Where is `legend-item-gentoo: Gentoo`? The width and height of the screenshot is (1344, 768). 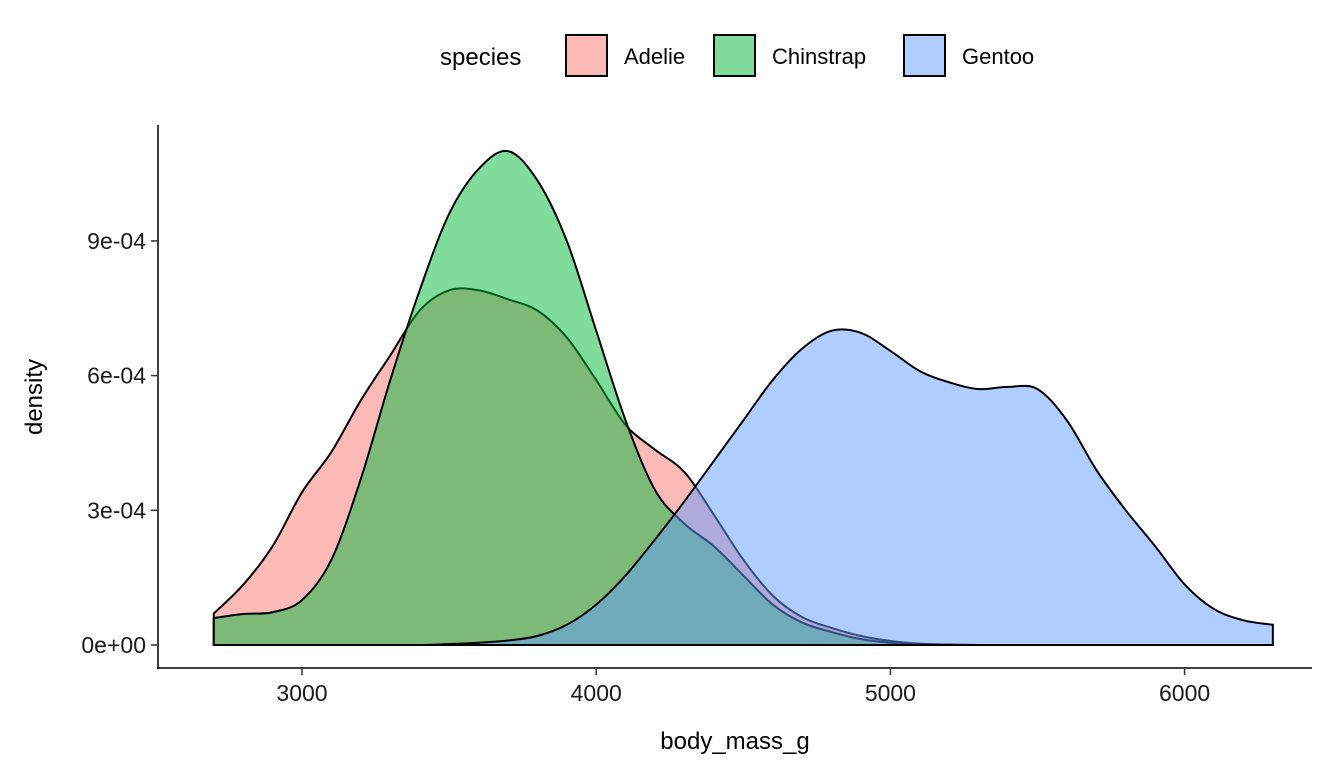
legend-item-gentoo: Gentoo is located at coordinates (968, 55).